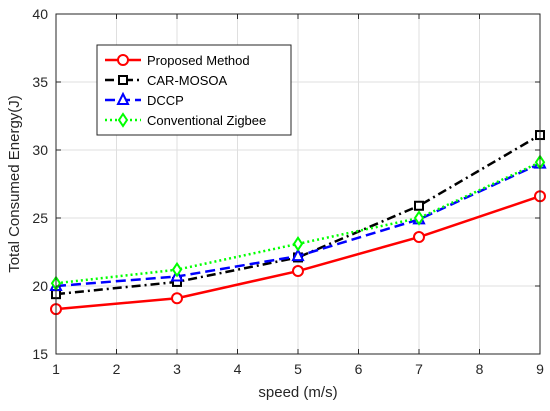 The height and width of the screenshot is (411, 550). What do you see at coordinates (40, 286) in the screenshot?
I see `y-tick-label: 20` at bounding box center [40, 286].